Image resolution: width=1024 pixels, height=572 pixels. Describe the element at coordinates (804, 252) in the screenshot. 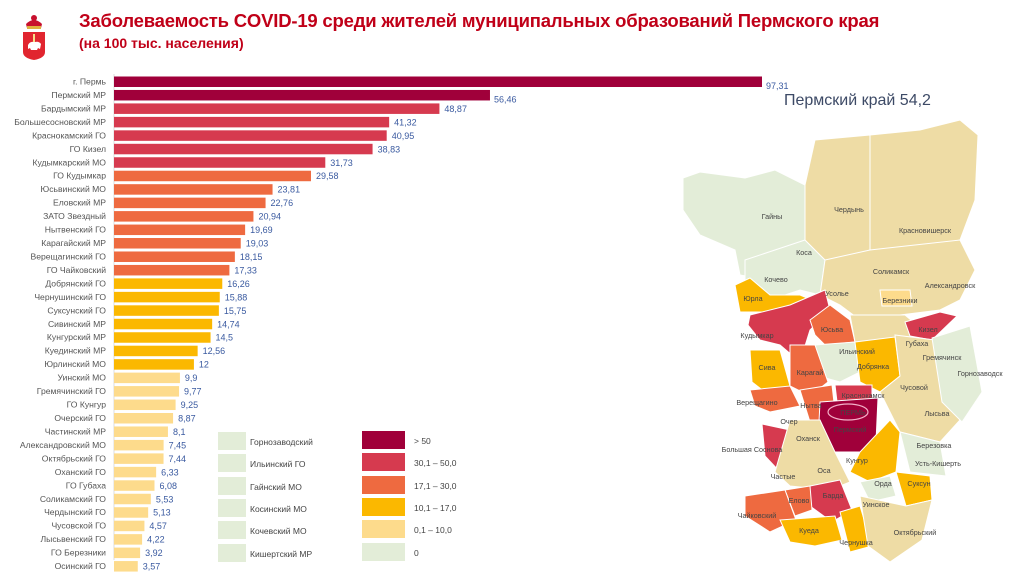

I see `map-label: Коса` at that location.